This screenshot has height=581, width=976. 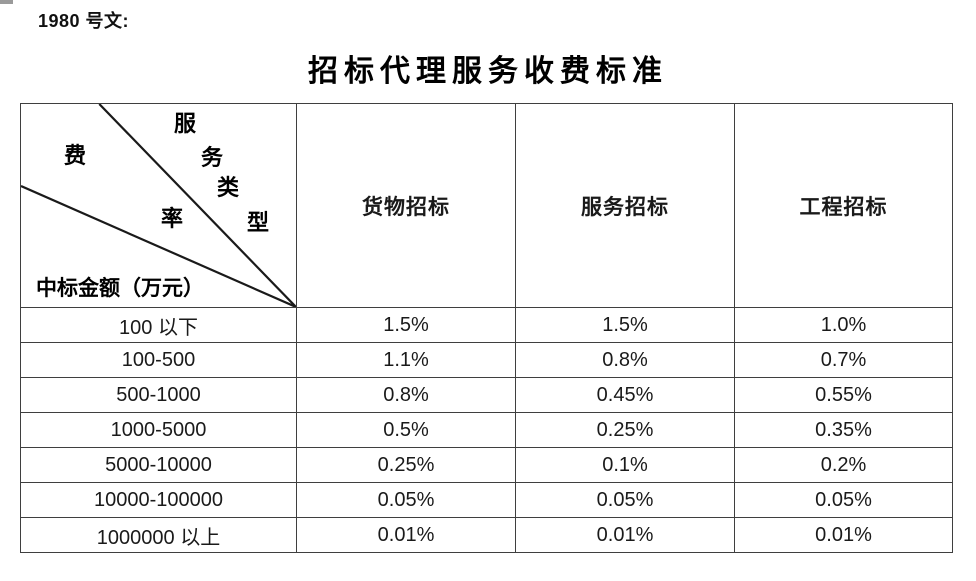 I want to click on rate-cell: 0.7%, so click(x=843, y=360).